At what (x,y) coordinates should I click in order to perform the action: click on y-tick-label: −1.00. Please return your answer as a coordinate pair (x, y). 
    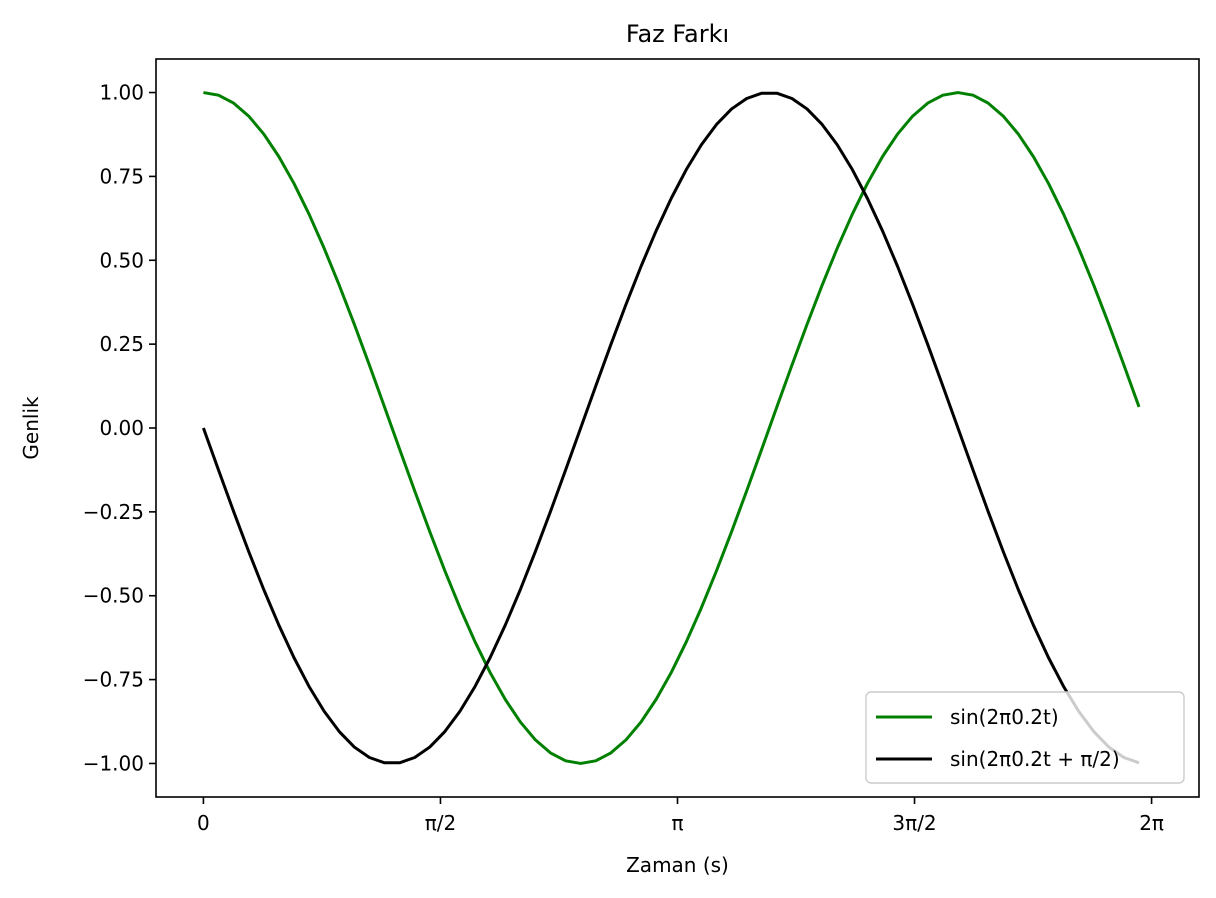
    Looking at the image, I should click on (113, 763).